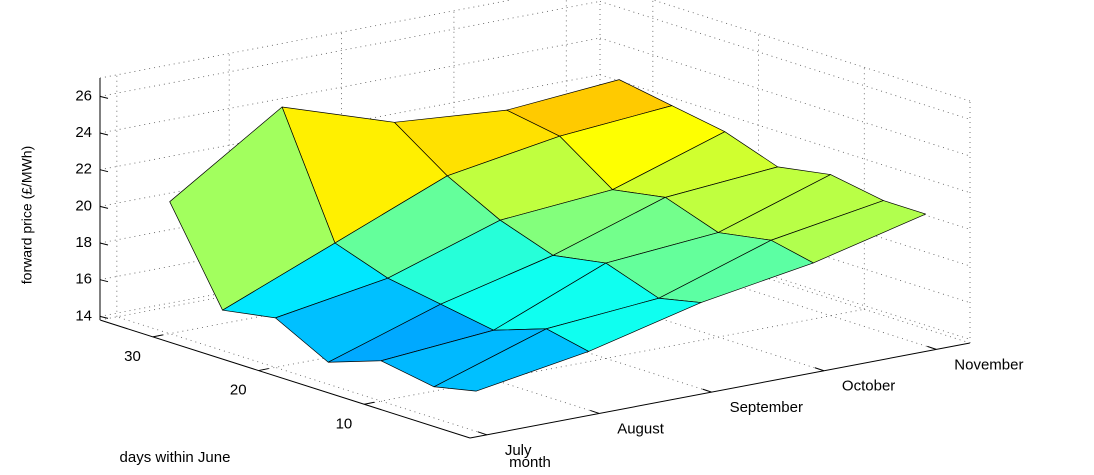 The width and height of the screenshot is (1094, 475). What do you see at coordinates (132, 356) in the screenshot?
I see `y-tick-label: 30` at bounding box center [132, 356].